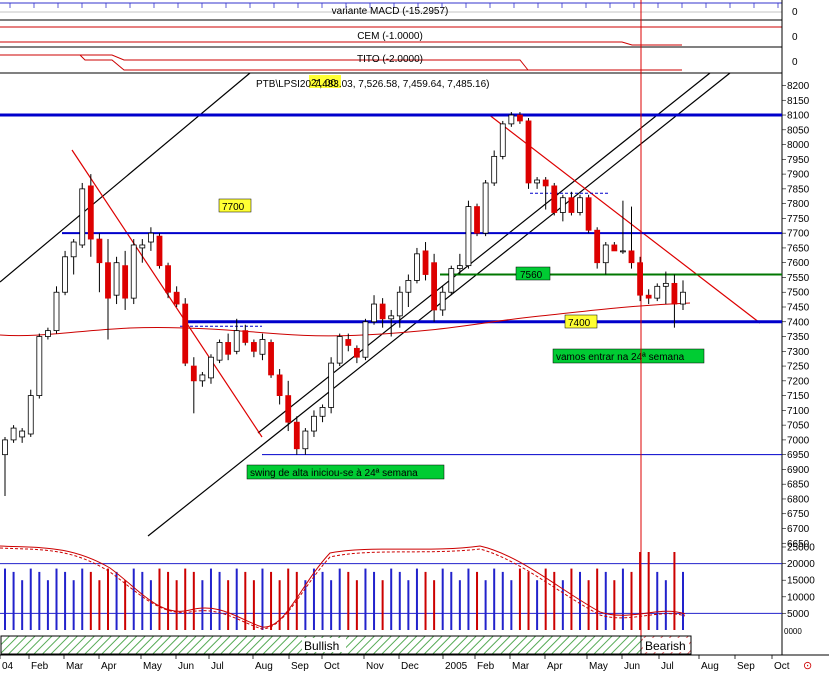  Describe the element at coordinates (798, 219) in the screenshot. I see `y-tick-label: 7750` at that location.